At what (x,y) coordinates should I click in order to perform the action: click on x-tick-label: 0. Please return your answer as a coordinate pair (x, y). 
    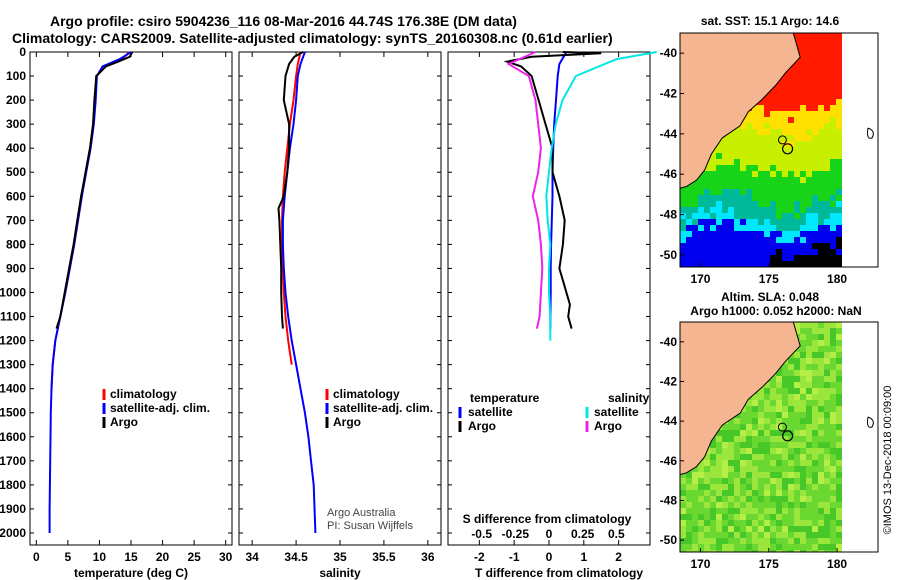
    Looking at the image, I should click on (36, 557).